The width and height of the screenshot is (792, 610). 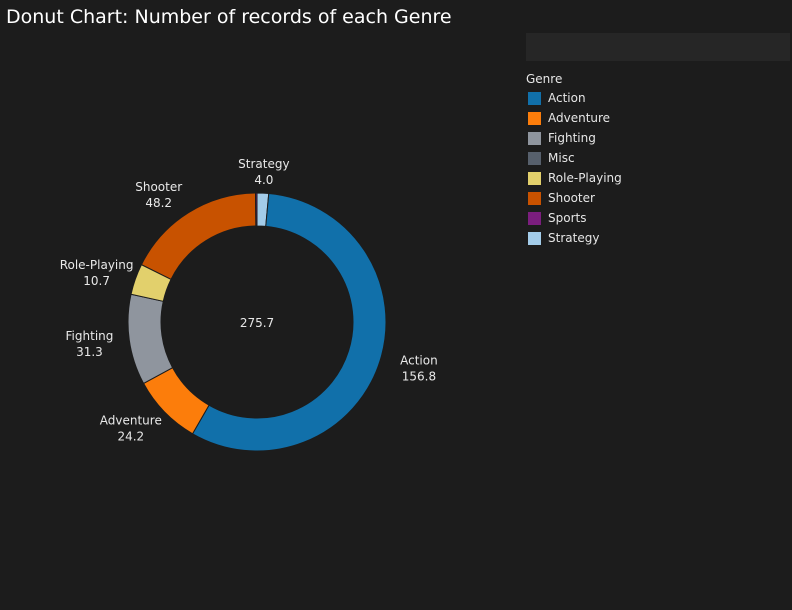 What do you see at coordinates (544, 79) in the screenshot?
I see `legend-title: Genre` at bounding box center [544, 79].